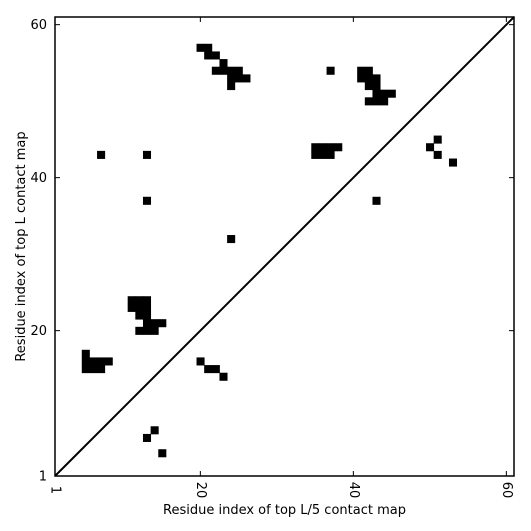 This screenshot has height=531, width=531. Describe the element at coordinates (55, 490) in the screenshot. I see `x-tick-label: 1` at that location.